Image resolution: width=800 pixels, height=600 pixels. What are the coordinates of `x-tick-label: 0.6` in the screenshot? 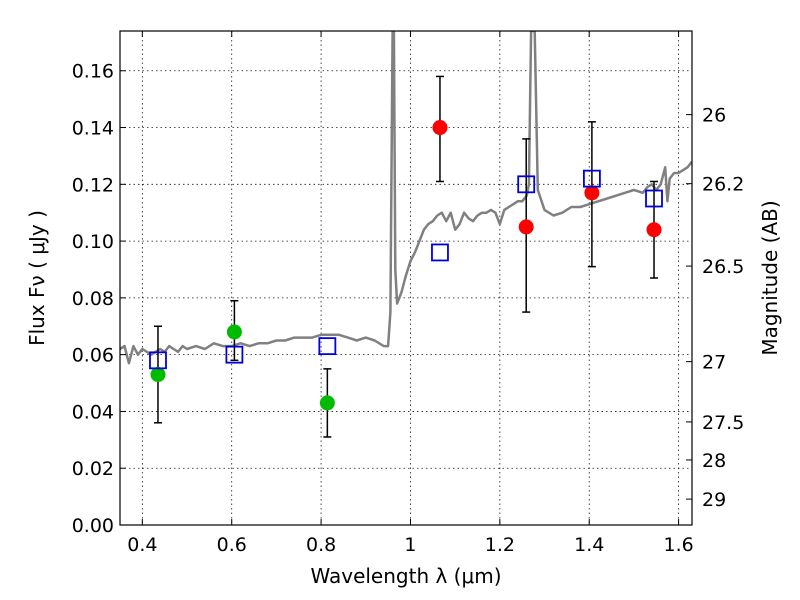 It's located at (232, 545).